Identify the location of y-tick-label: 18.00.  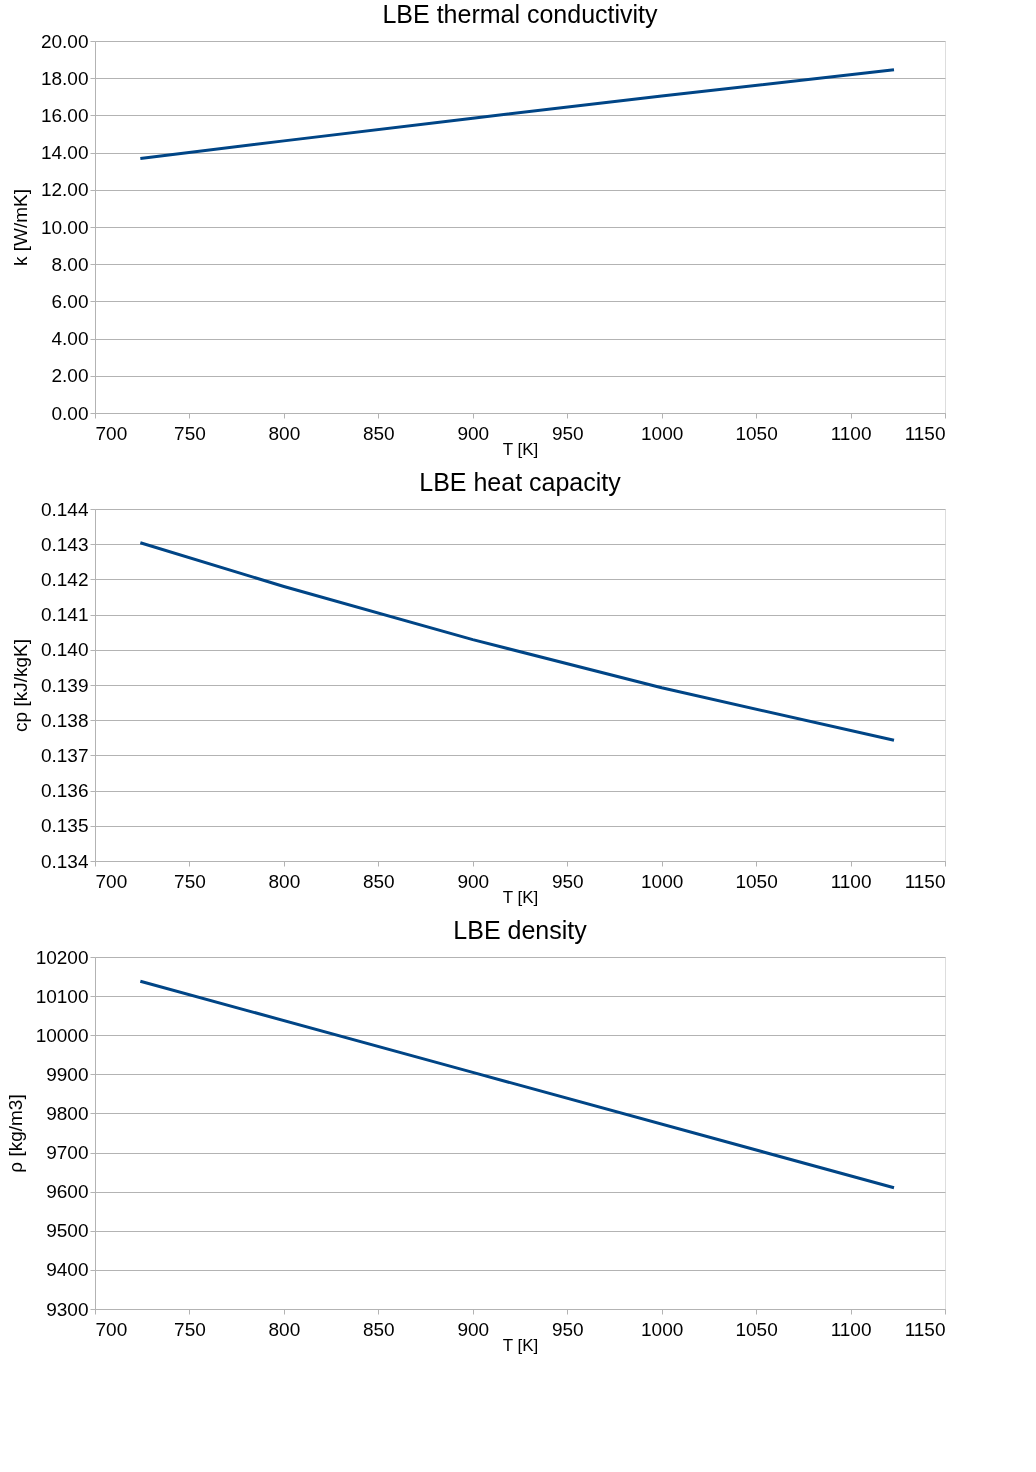
(64, 78).